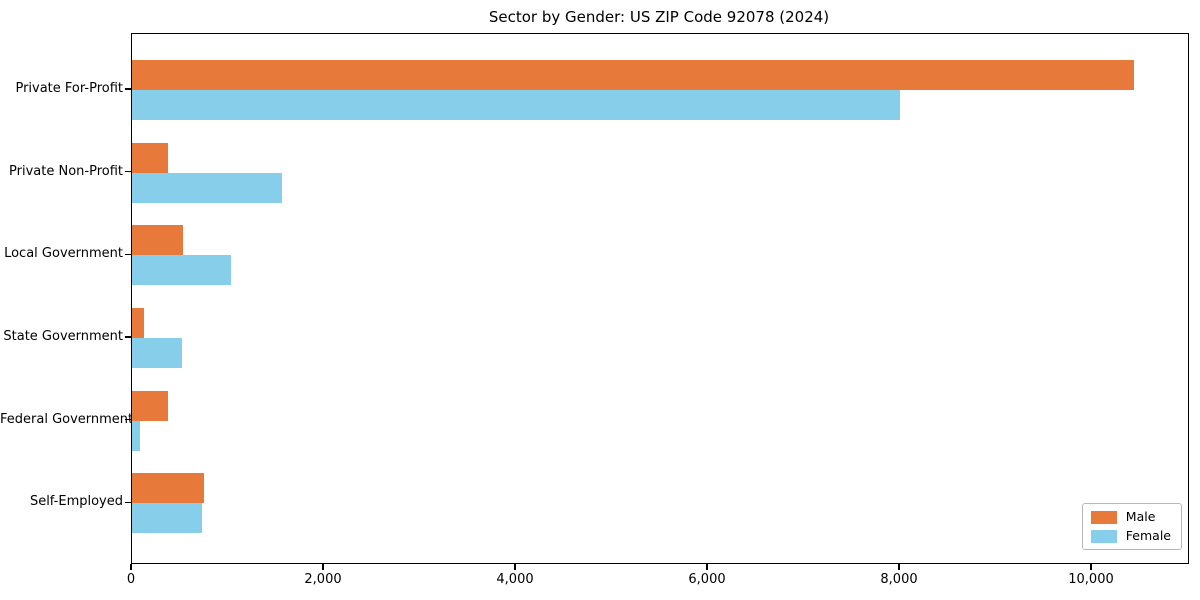  What do you see at coordinates (63, 336) in the screenshot?
I see `y-tick-label-state-government: State Government` at bounding box center [63, 336].